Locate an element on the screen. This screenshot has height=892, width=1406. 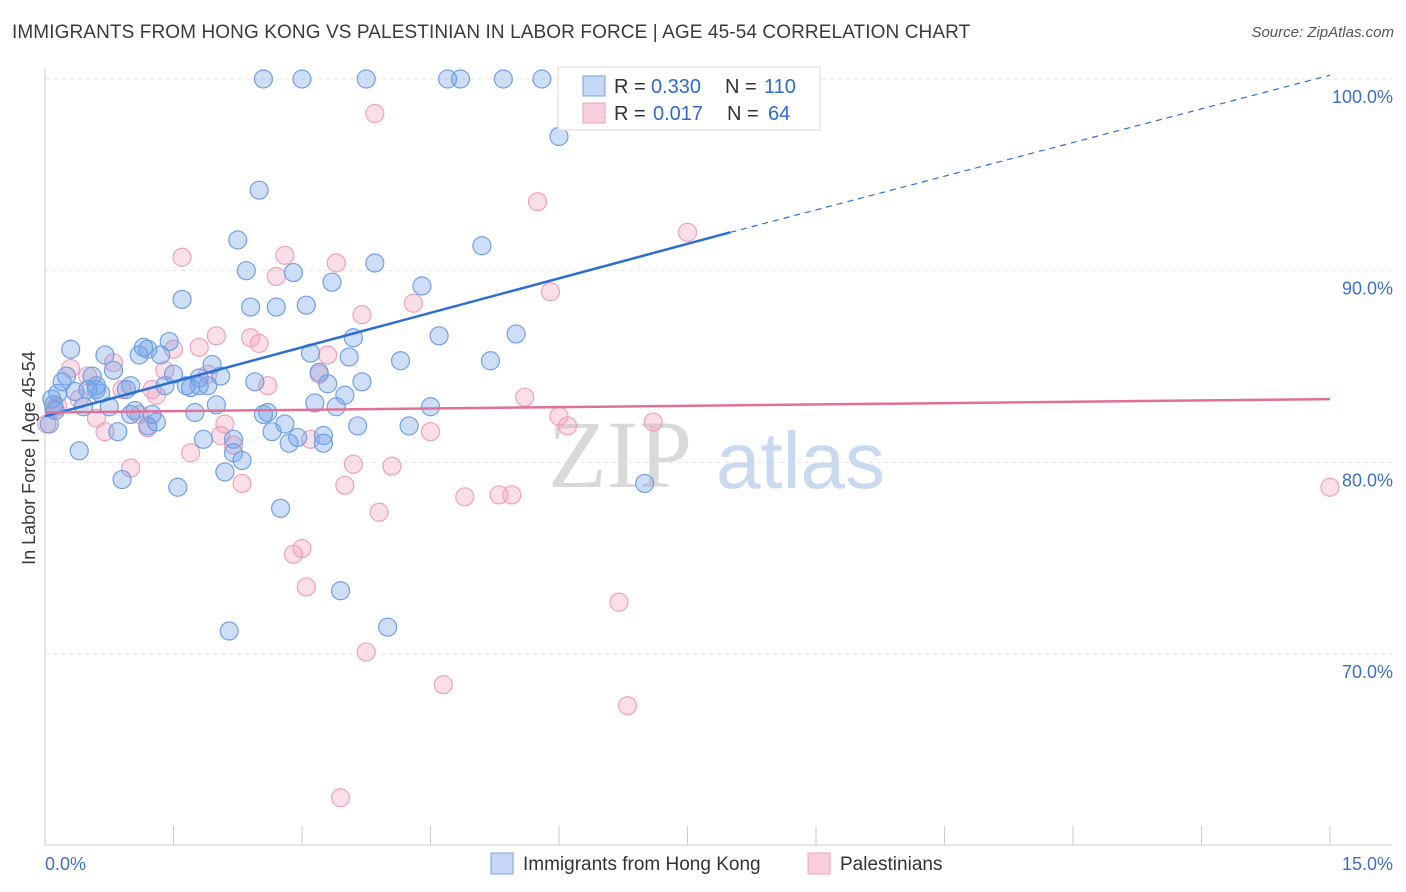
x-tick-label: 15.0% is located at coordinates (1367, 864).